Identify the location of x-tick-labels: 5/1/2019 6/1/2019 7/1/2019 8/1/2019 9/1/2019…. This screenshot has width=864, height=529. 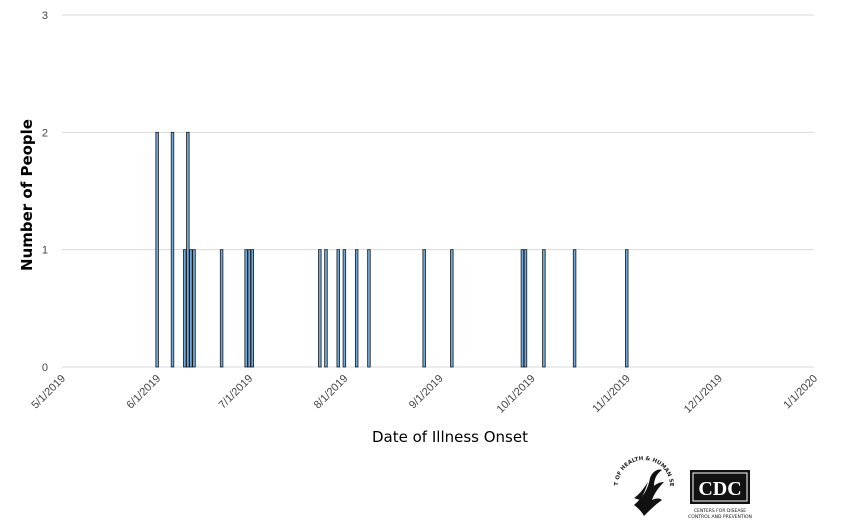
(424, 394).